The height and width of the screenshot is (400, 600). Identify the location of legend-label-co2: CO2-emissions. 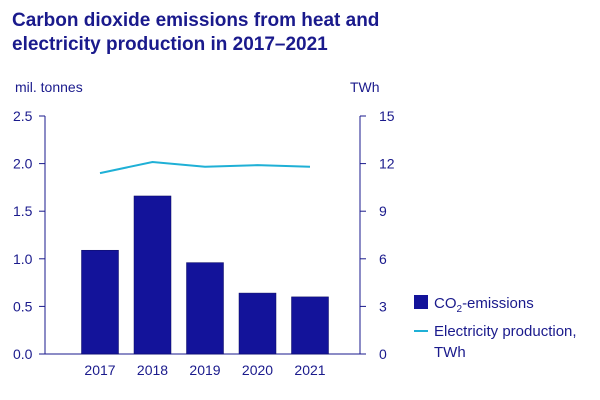
(484, 305).